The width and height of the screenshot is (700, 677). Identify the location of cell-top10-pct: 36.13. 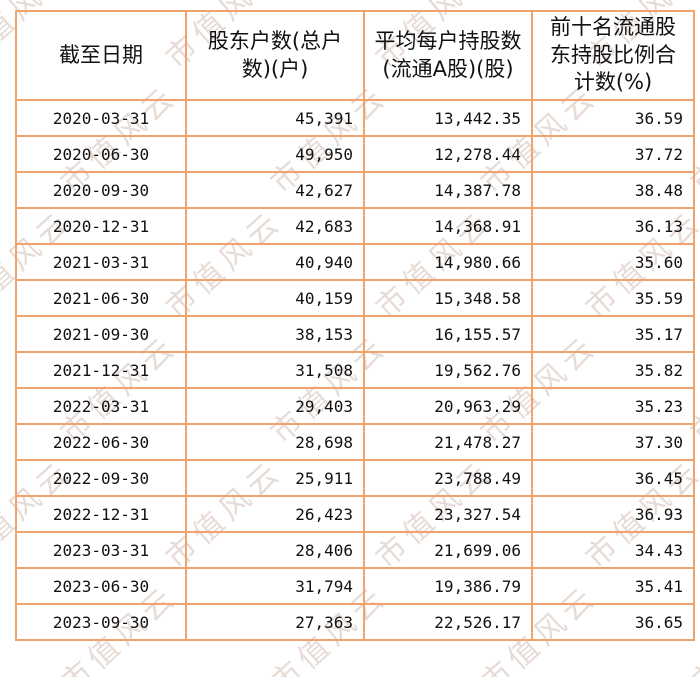
(613, 226).